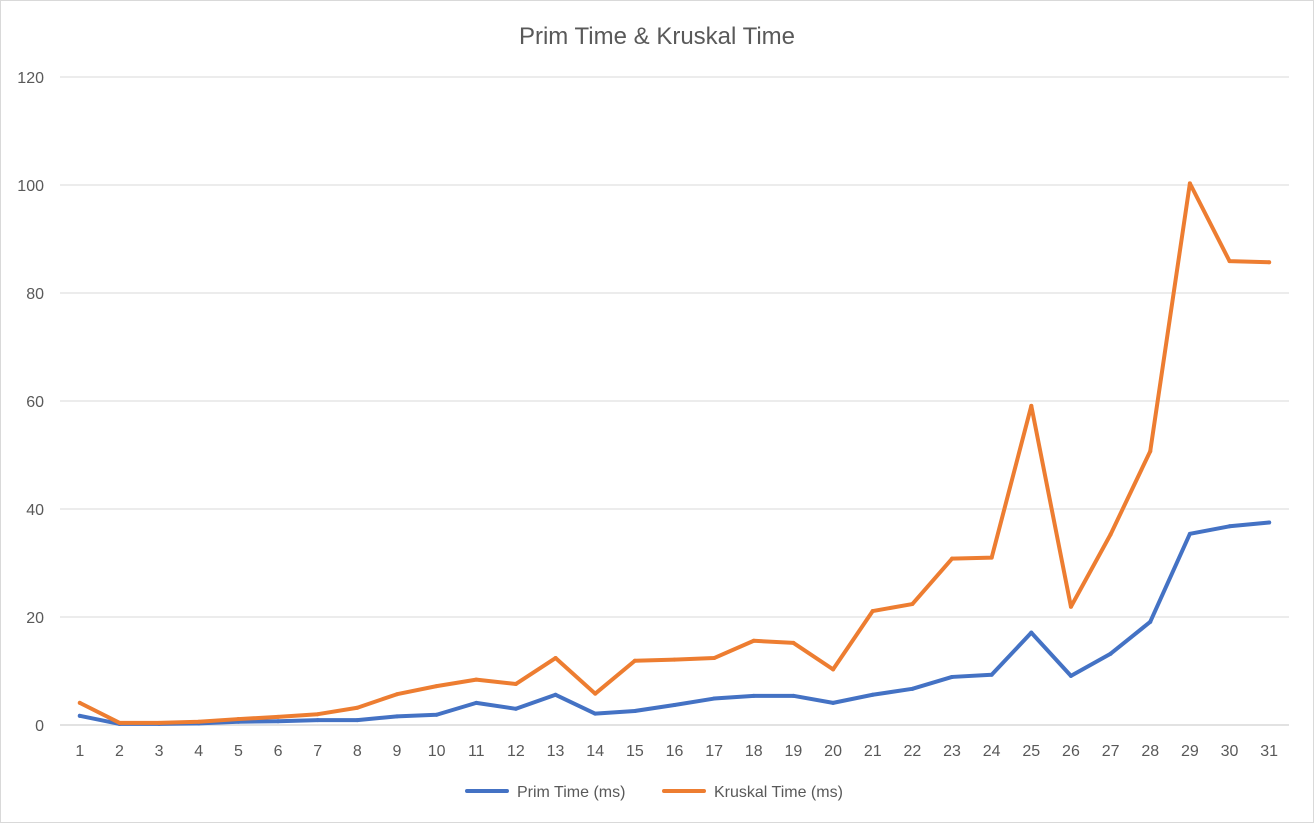 The height and width of the screenshot is (823, 1314). I want to click on x-tick-label: 27, so click(1111, 751).